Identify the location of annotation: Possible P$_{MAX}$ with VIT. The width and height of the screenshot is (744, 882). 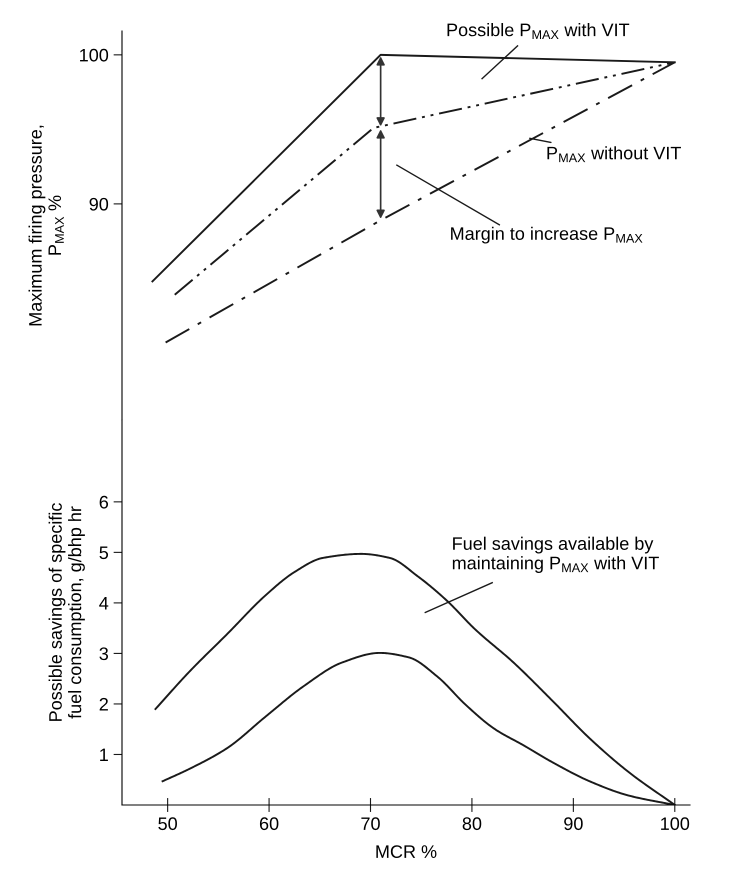
(539, 31).